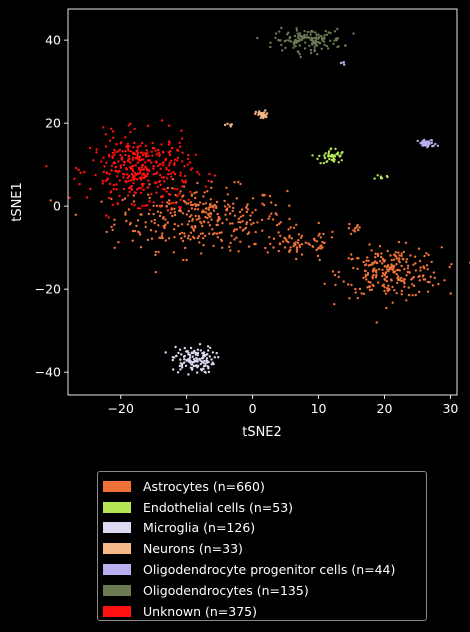 This screenshot has height=632, width=470. Describe the element at coordinates (204, 486) in the screenshot. I see `legend-label: Astrocytes (n=660)` at that location.